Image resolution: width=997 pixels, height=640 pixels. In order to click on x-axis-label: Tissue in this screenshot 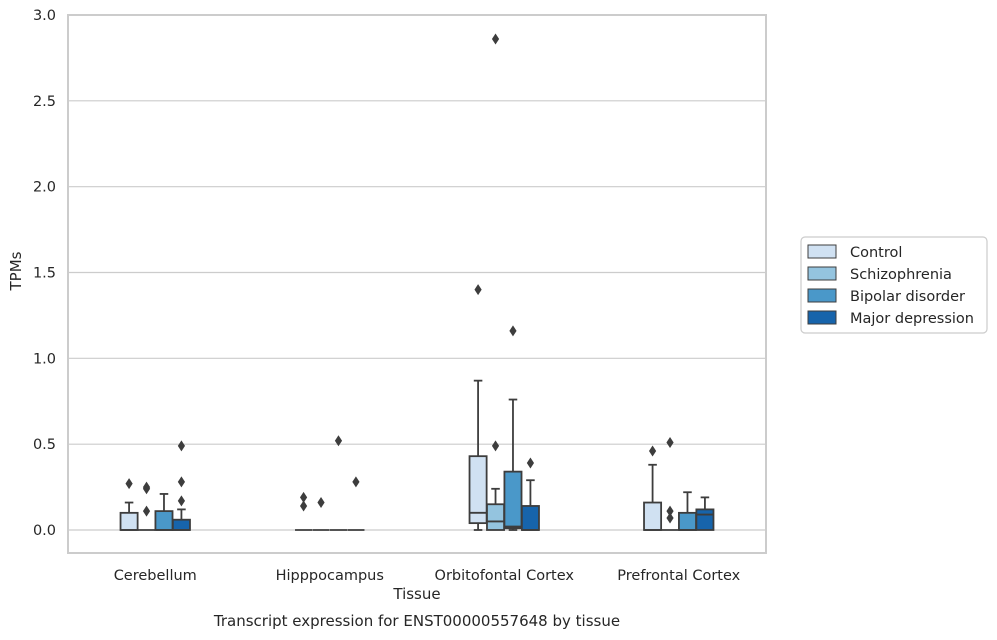, I will do `click(416, 594)`.